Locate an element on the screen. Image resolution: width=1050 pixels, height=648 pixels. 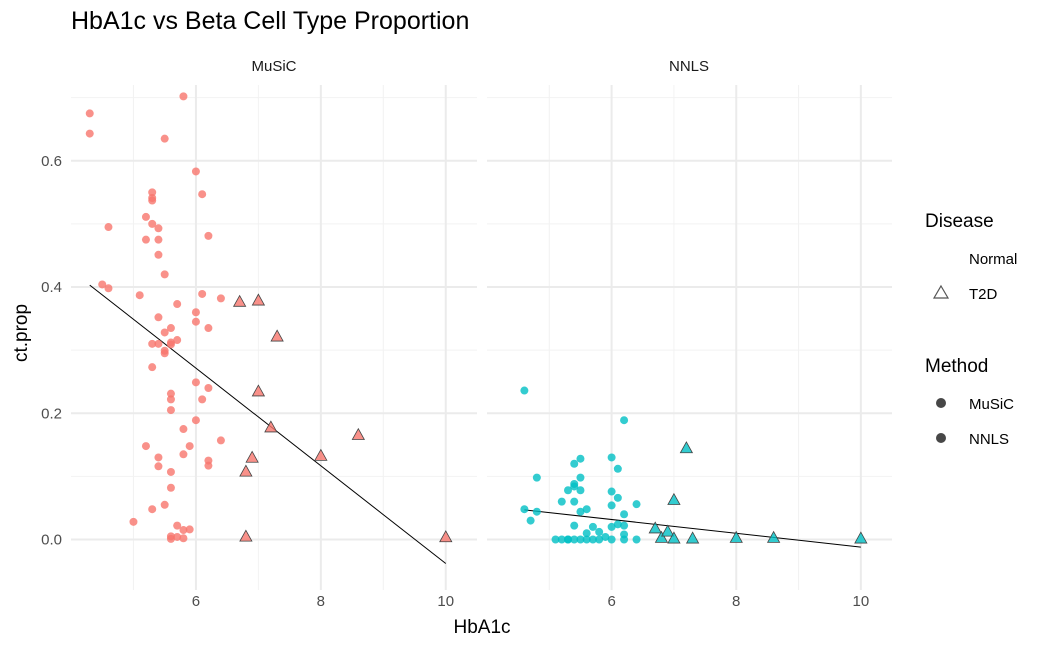
panel-nnls-x-ticks: 6 8 10 is located at coordinates (738, 601).